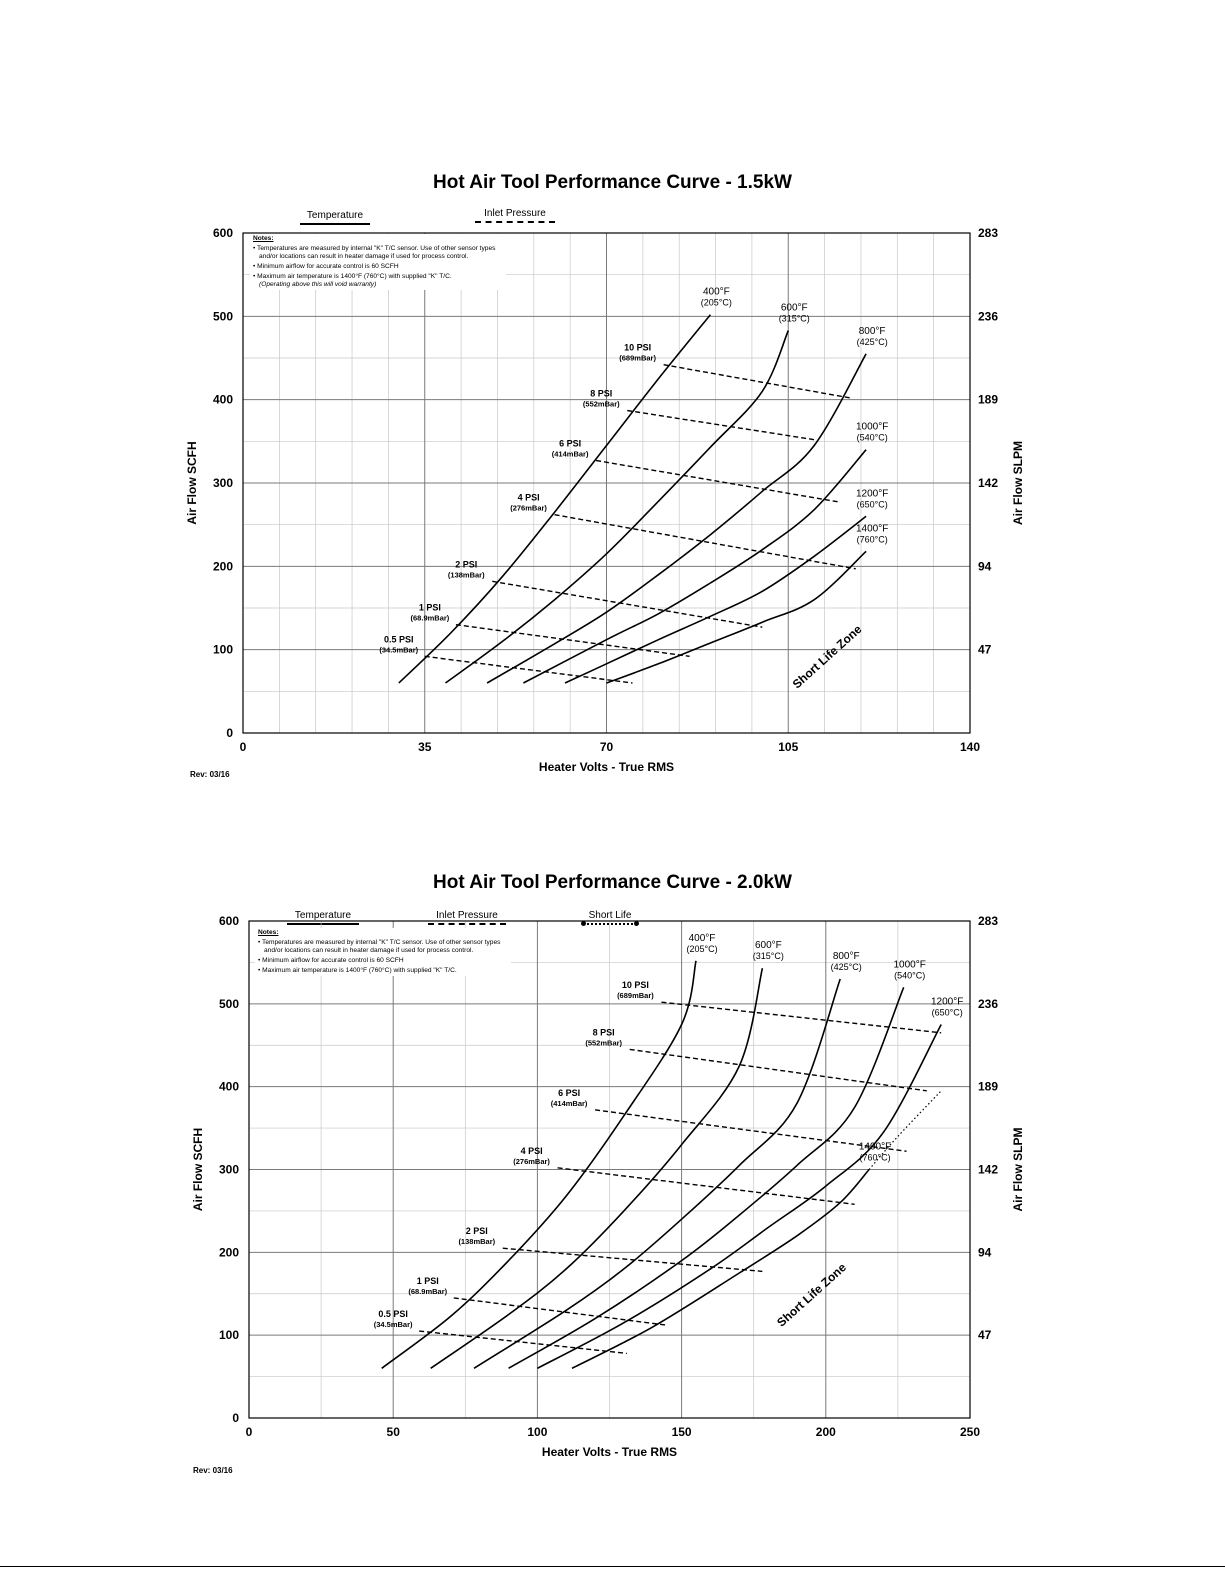 This screenshot has width=1225, height=1585. I want to click on x-axis-title: Heater Volts - True RMS, so click(606, 767).